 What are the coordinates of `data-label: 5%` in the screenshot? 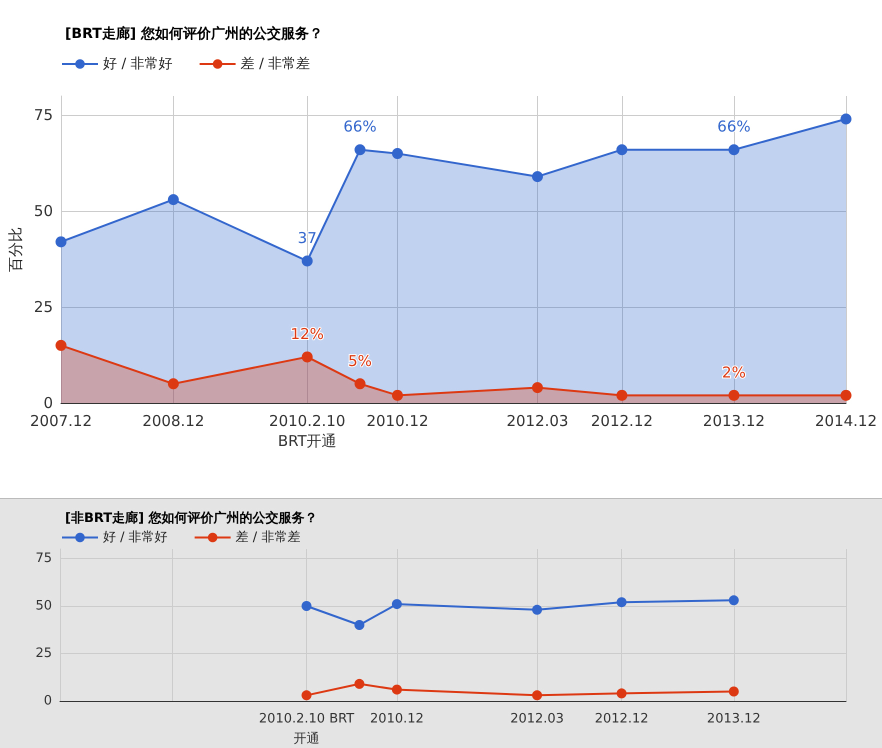 It's located at (360, 361).